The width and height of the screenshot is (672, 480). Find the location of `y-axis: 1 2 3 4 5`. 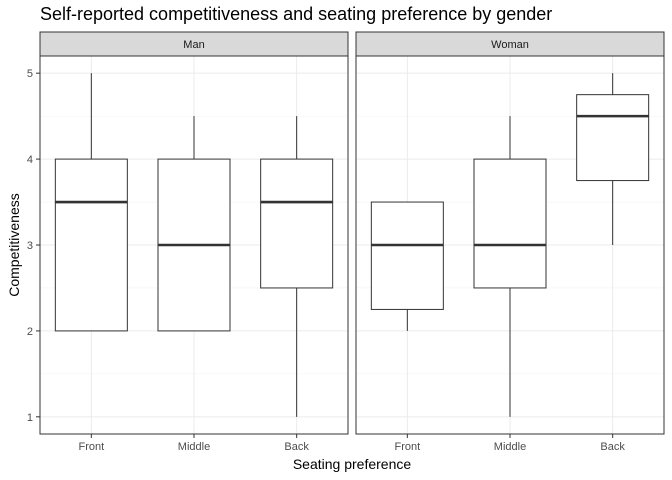

y-axis: 1 2 3 4 5 is located at coordinates (33, 246).